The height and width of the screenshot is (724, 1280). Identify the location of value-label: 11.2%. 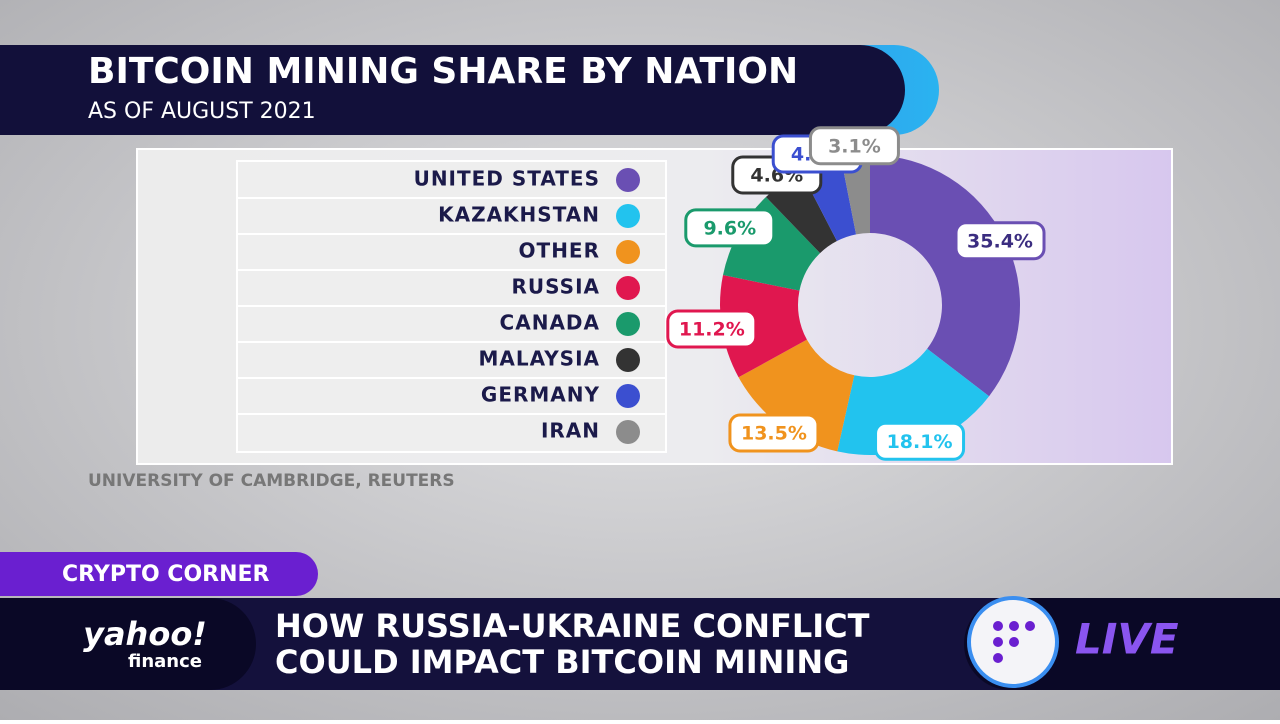
(712, 330).